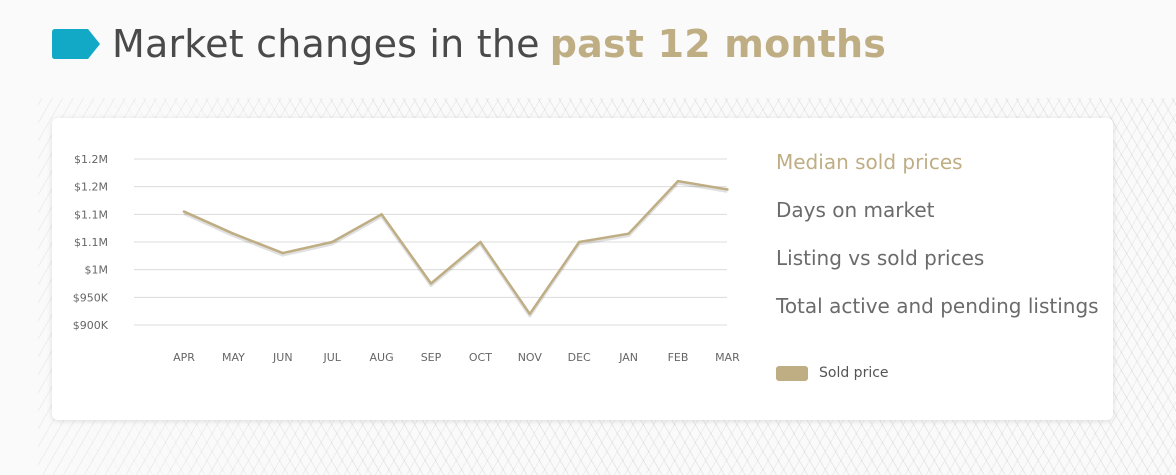 Image resolution: width=1176 pixels, height=475 pixels. What do you see at coordinates (579, 357) in the screenshot?
I see `x-tick-label: DEC` at bounding box center [579, 357].